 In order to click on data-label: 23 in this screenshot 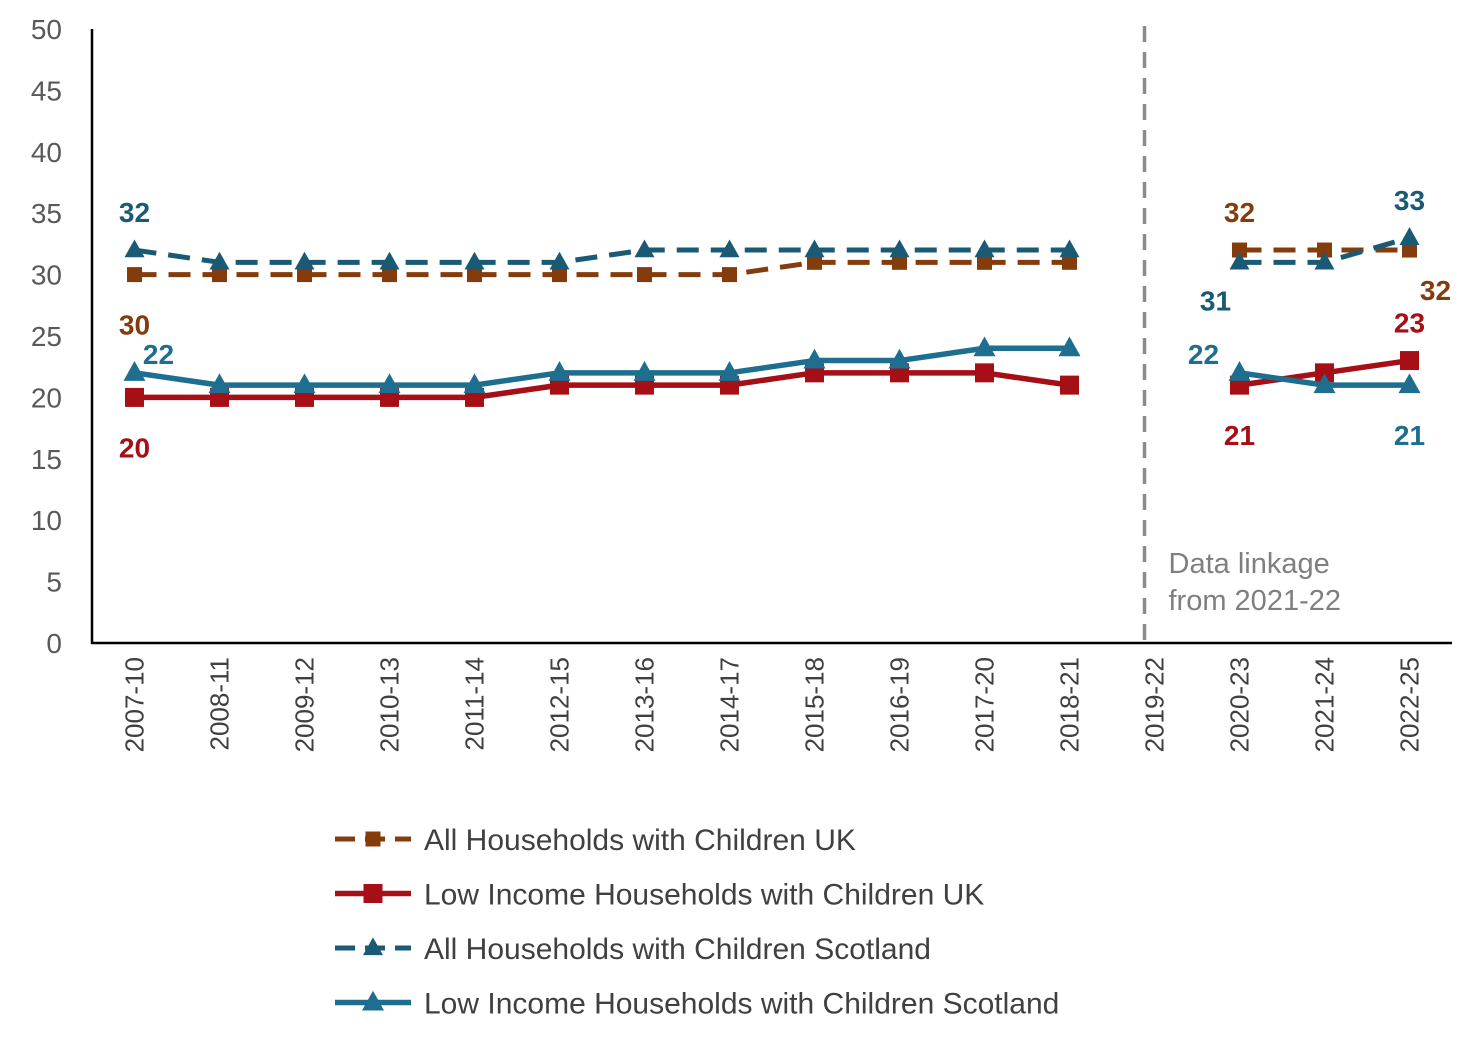, I will do `click(1409, 323)`.